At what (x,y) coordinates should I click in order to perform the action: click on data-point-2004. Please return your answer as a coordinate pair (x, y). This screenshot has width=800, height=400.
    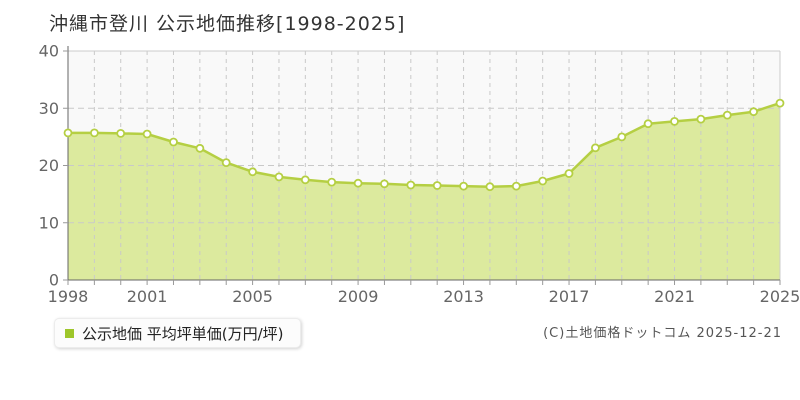
    Looking at the image, I should click on (226, 163).